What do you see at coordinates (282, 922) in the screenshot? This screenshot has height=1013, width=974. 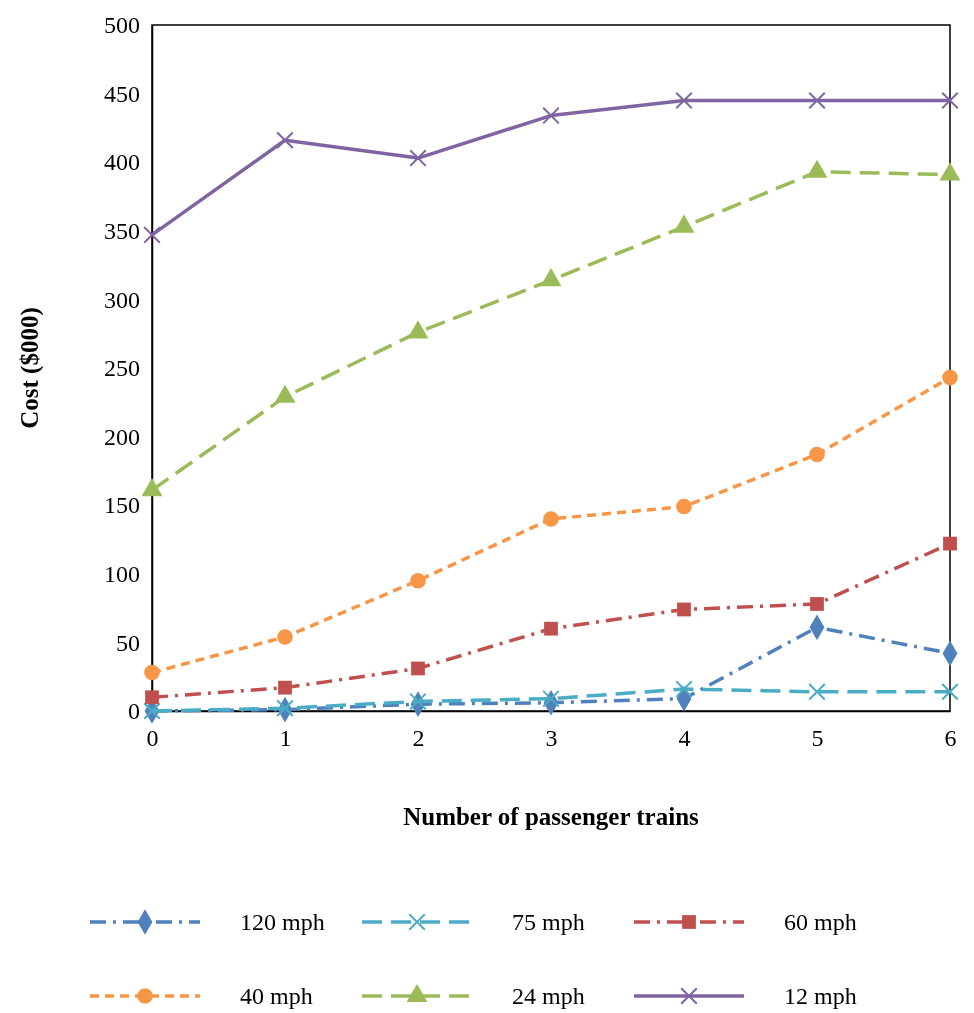 I see `legend-label: 120 mph` at bounding box center [282, 922].